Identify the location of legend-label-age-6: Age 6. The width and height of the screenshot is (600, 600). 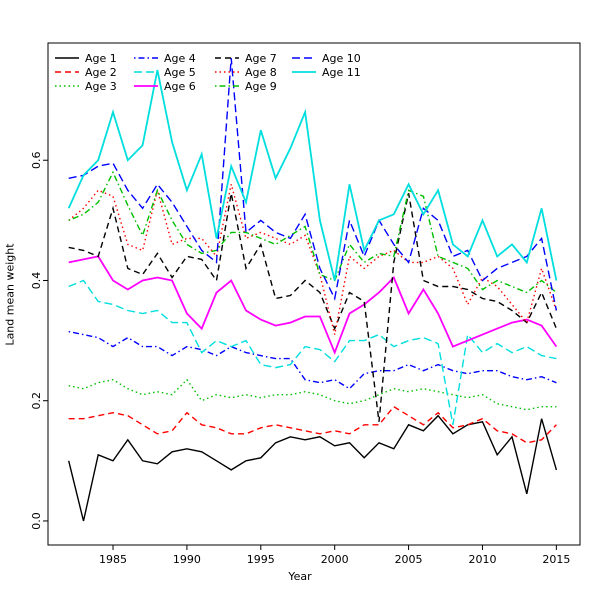
(180, 86).